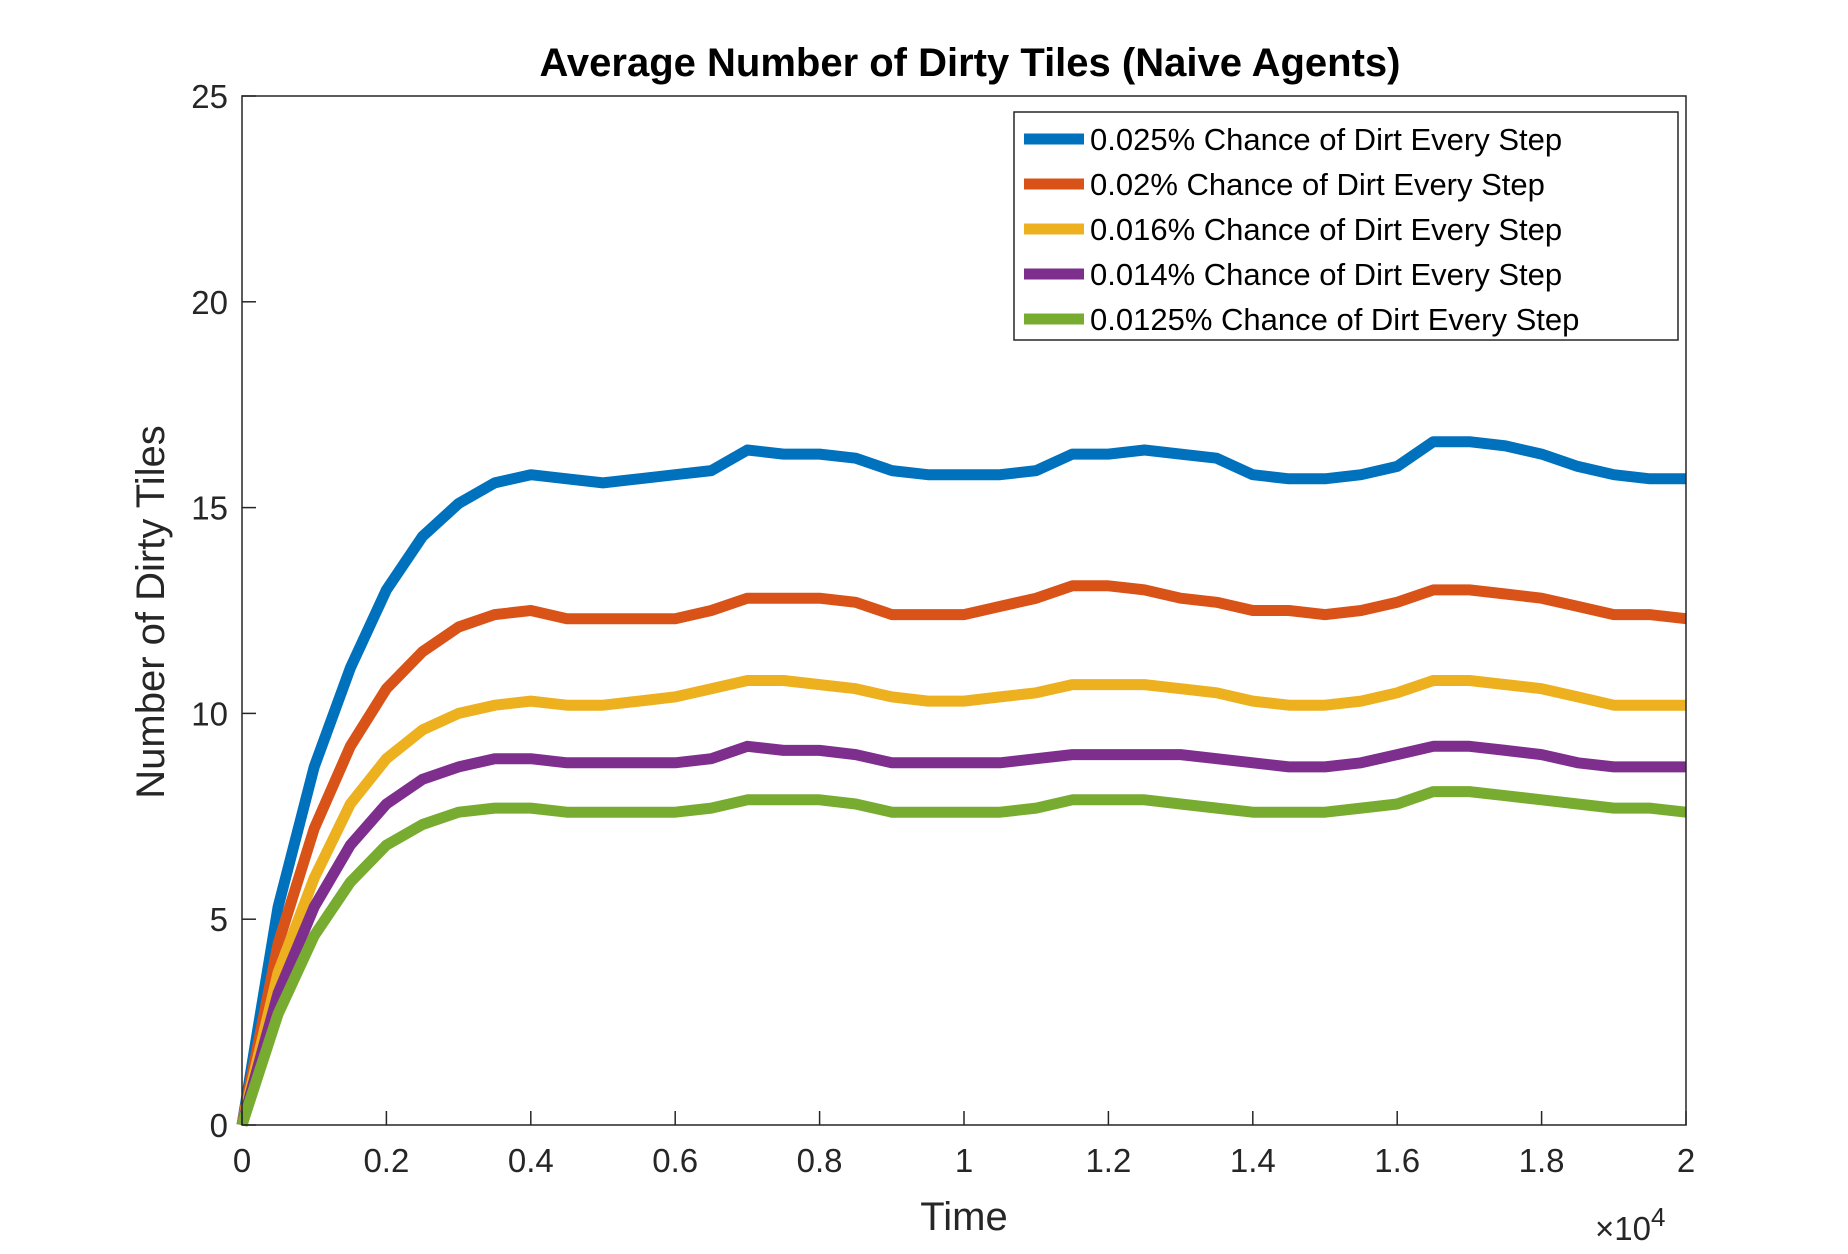 This screenshot has width=1848, height=1254. Describe the element at coordinates (209, 302) in the screenshot. I see `y-tick-label: 20` at that location.